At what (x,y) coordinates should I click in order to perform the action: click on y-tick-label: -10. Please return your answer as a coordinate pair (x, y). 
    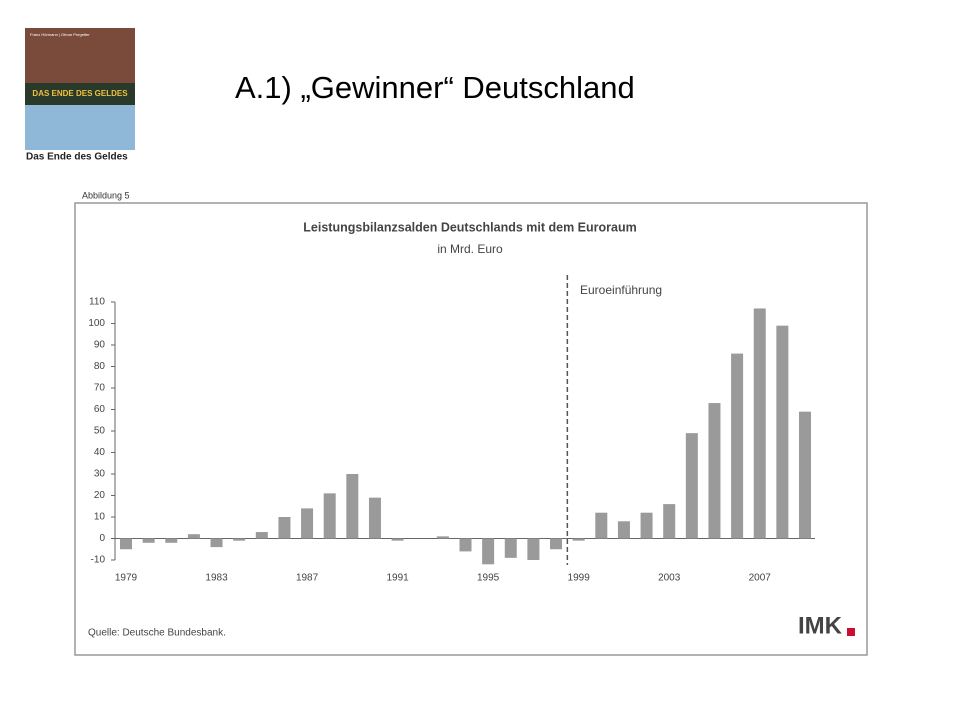
    Looking at the image, I should click on (98, 560).